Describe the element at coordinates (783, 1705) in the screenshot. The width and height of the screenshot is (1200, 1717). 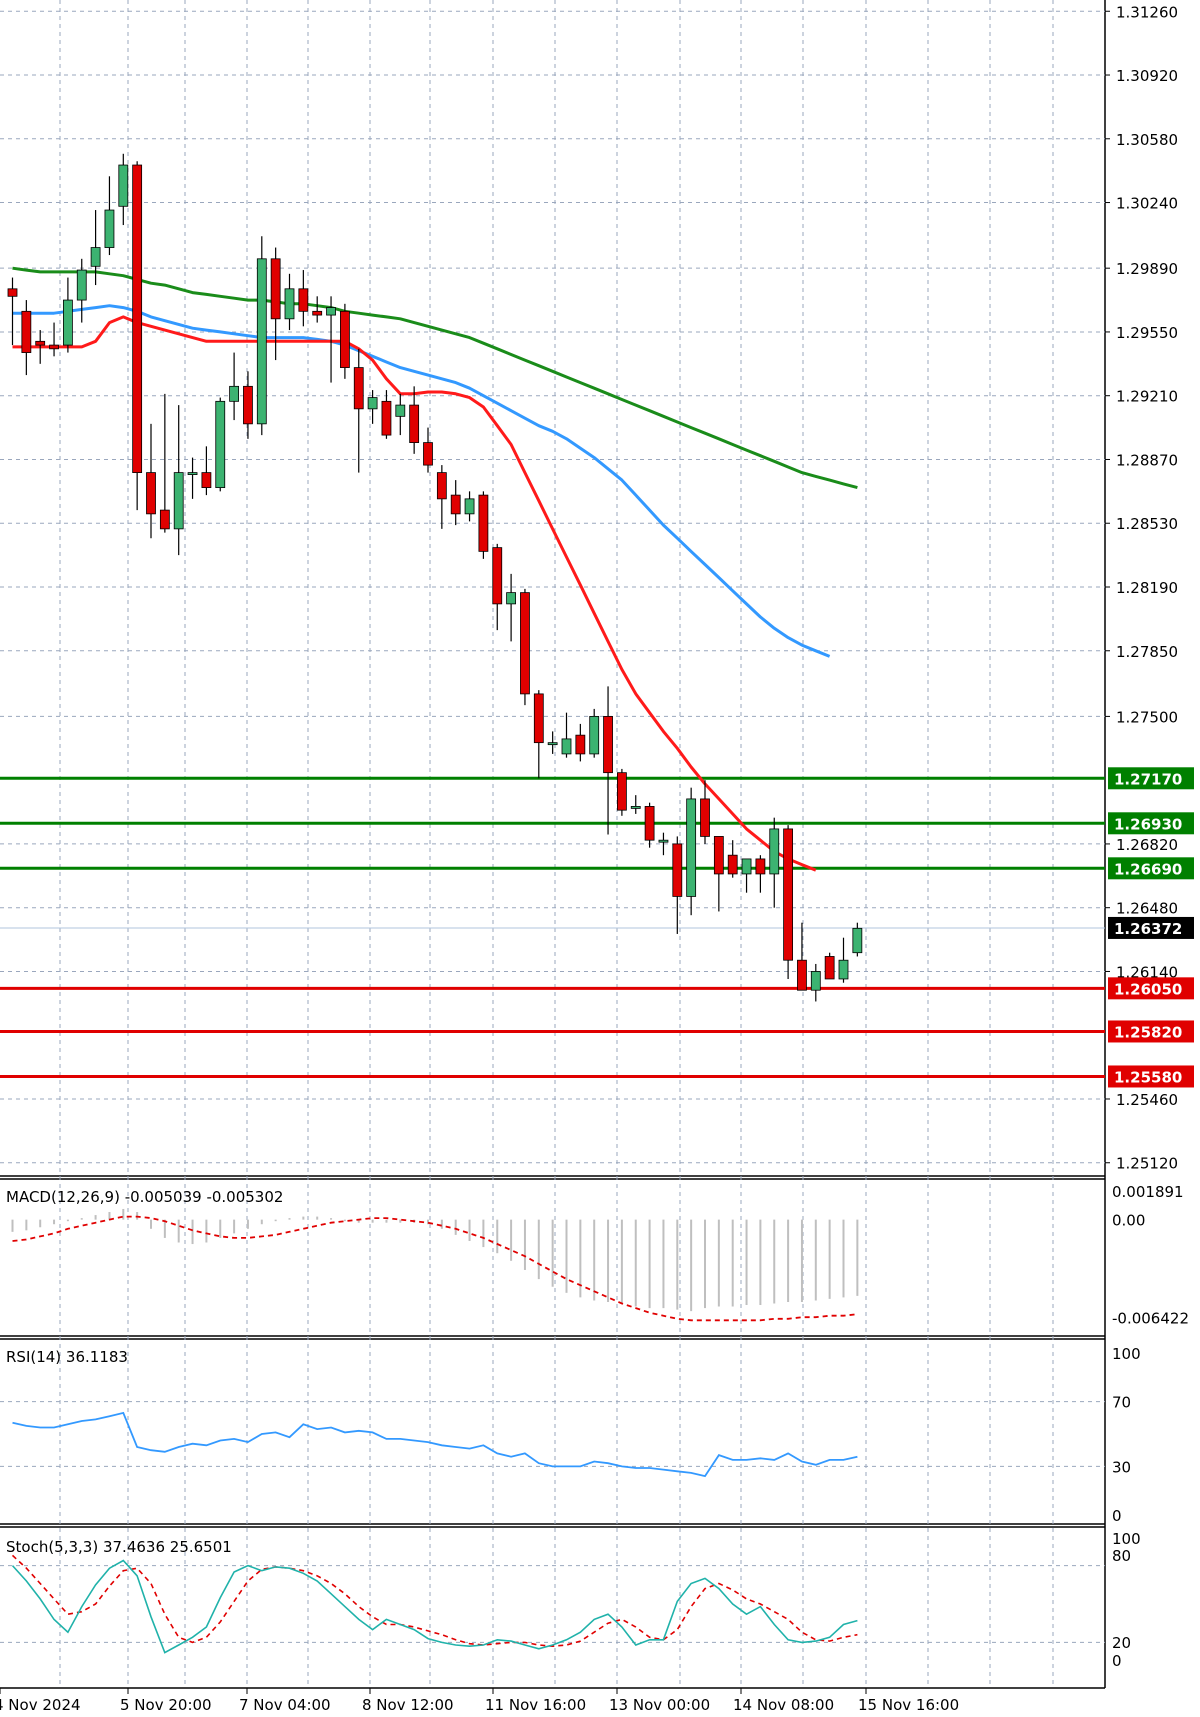
I see `time-tick-label: 14 Nov 08:00` at that location.